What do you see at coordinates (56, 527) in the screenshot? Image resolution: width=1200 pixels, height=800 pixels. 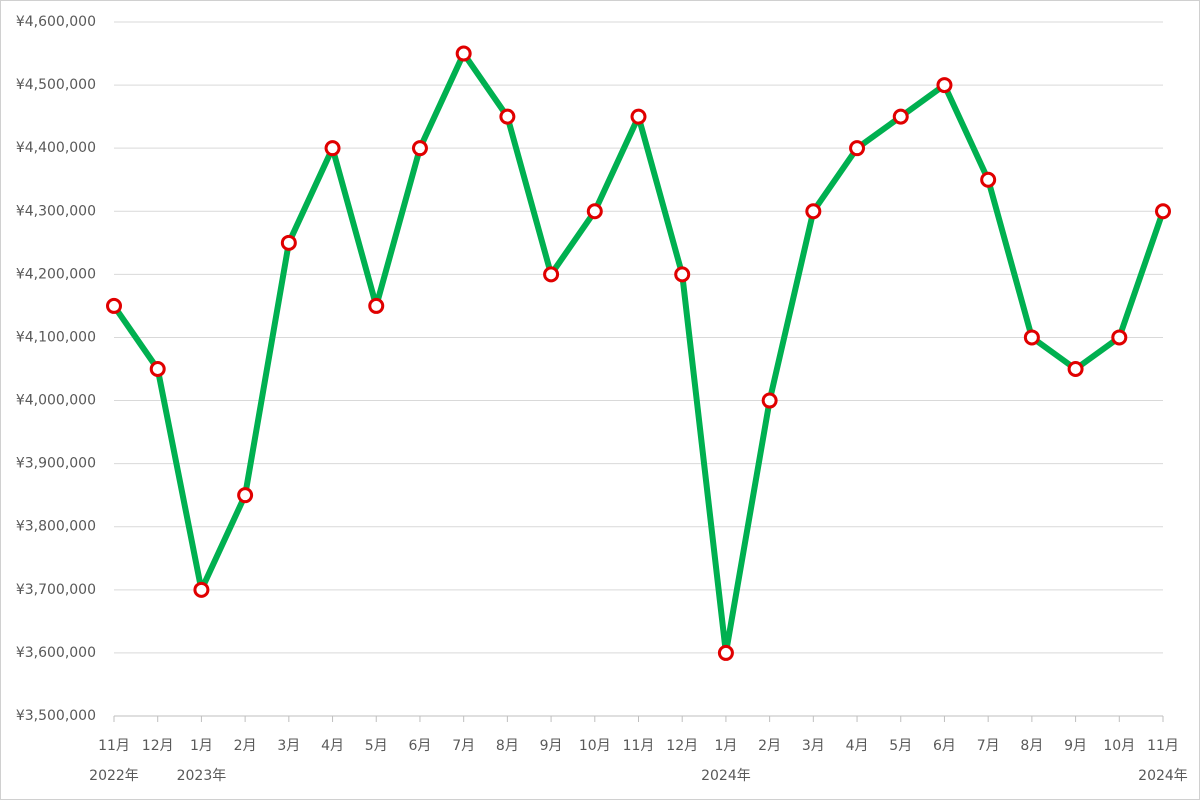 I see `y-tick-label: ¥3,800,000` at bounding box center [56, 527].